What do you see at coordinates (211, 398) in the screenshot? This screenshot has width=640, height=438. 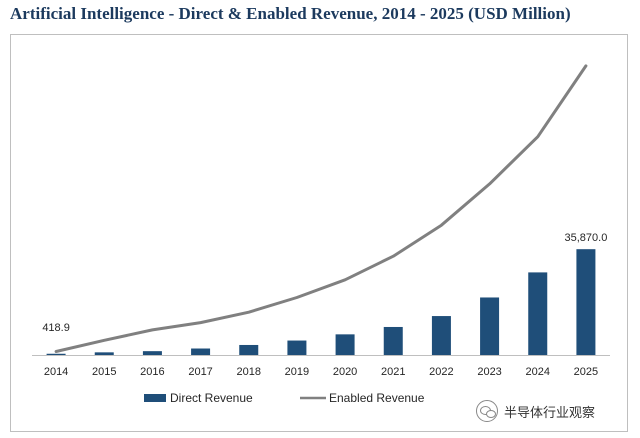 I see `legend-label-direct-revenue: Direct Revenue` at bounding box center [211, 398].